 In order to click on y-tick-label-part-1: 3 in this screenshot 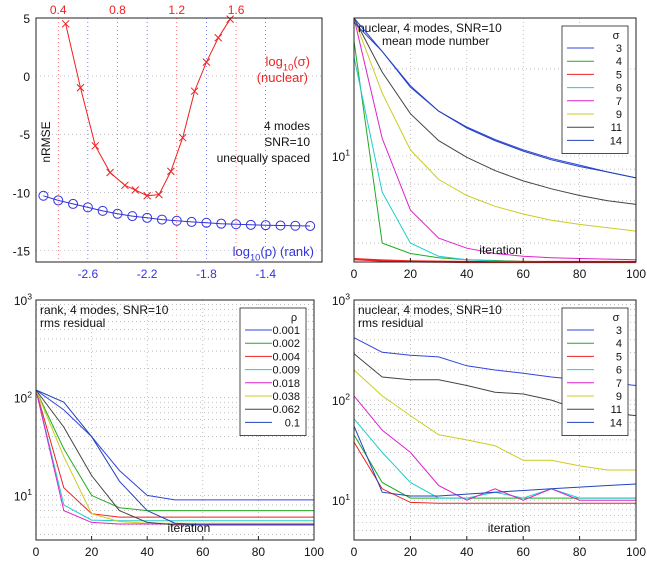, I will do `click(29, 297)`.